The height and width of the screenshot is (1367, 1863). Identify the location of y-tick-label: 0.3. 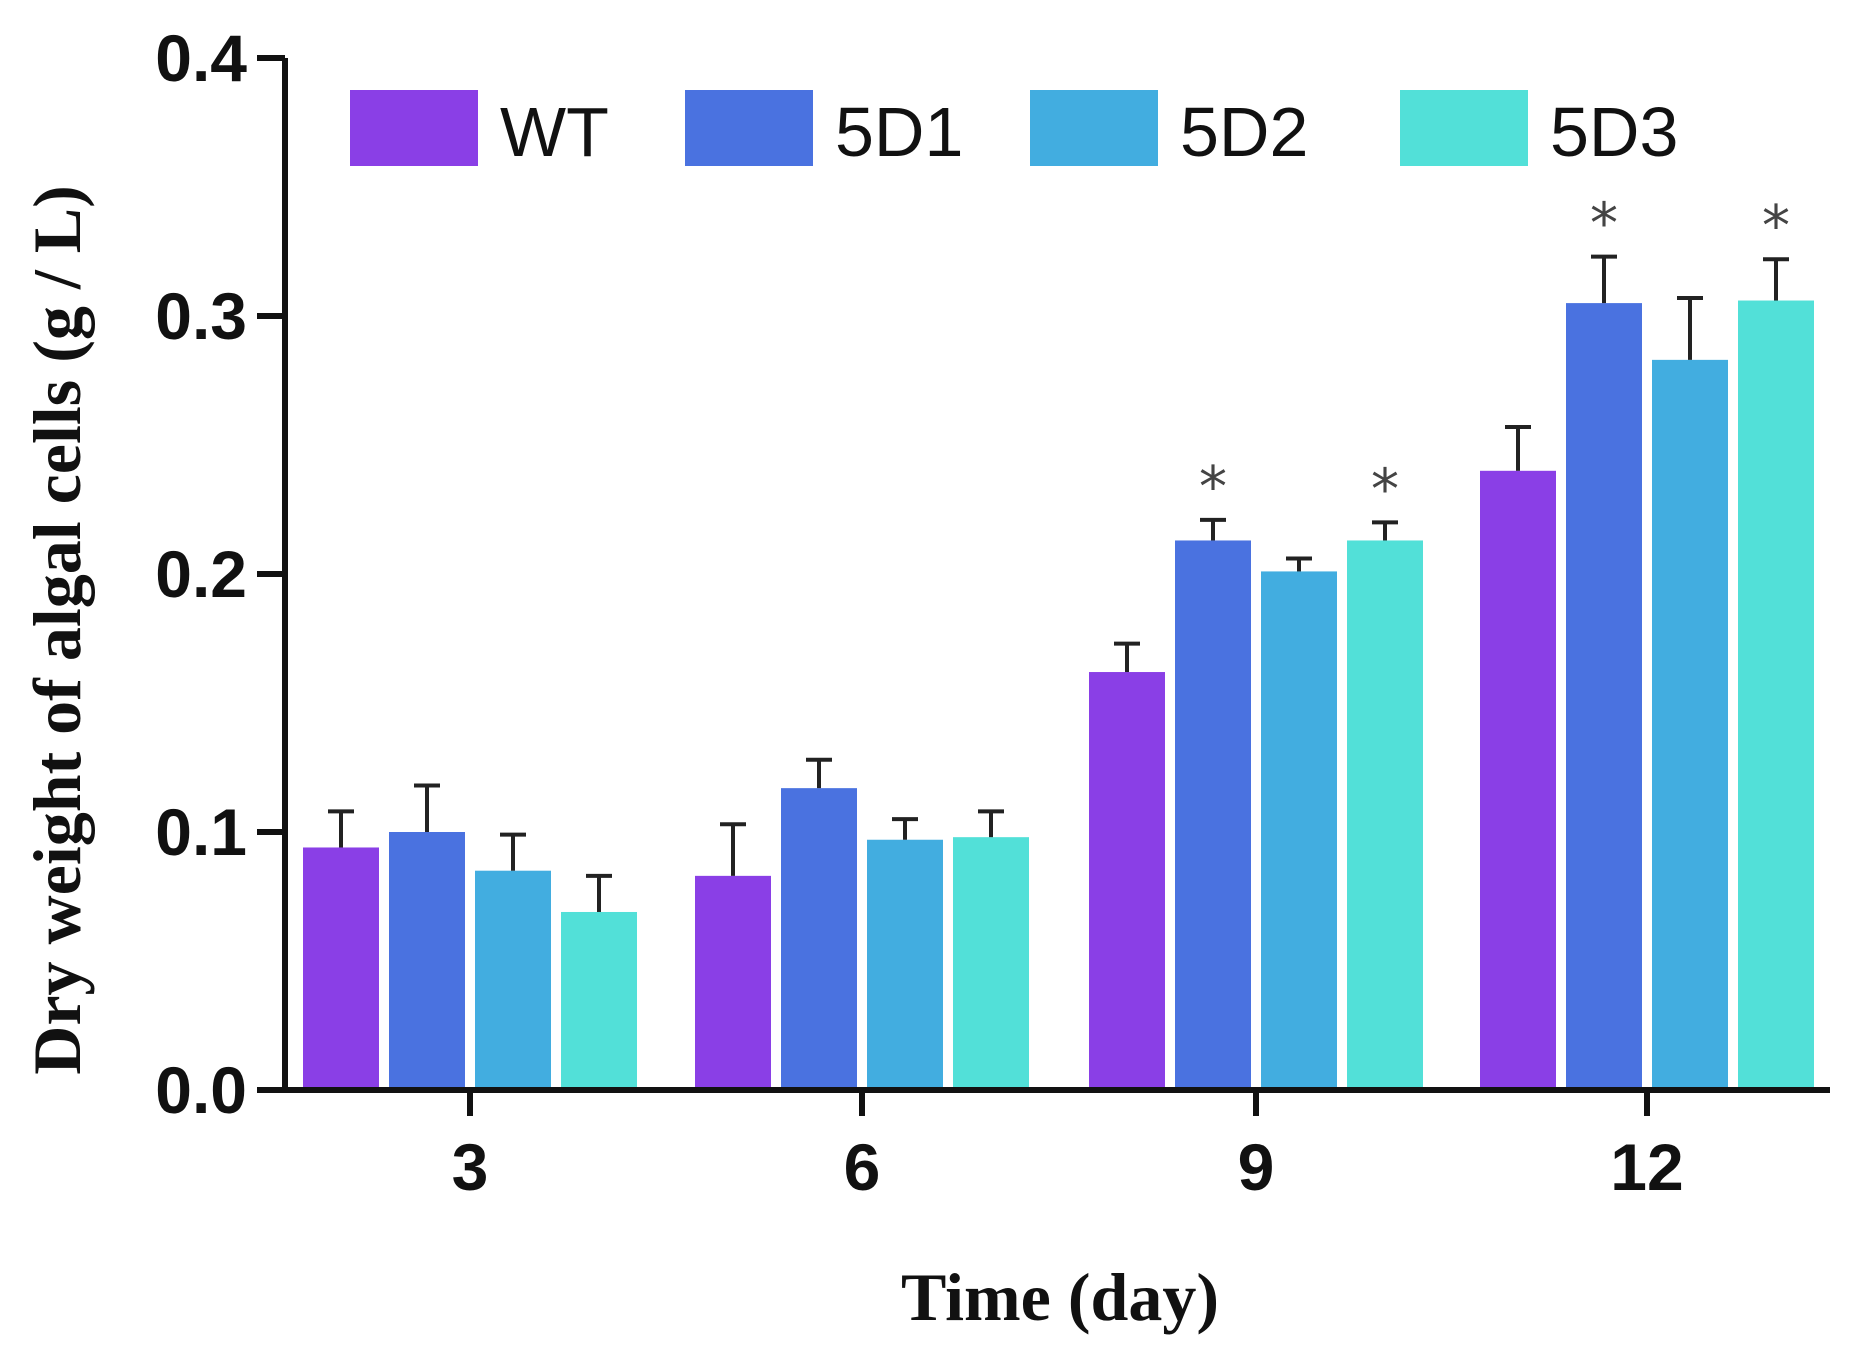
(201, 316).